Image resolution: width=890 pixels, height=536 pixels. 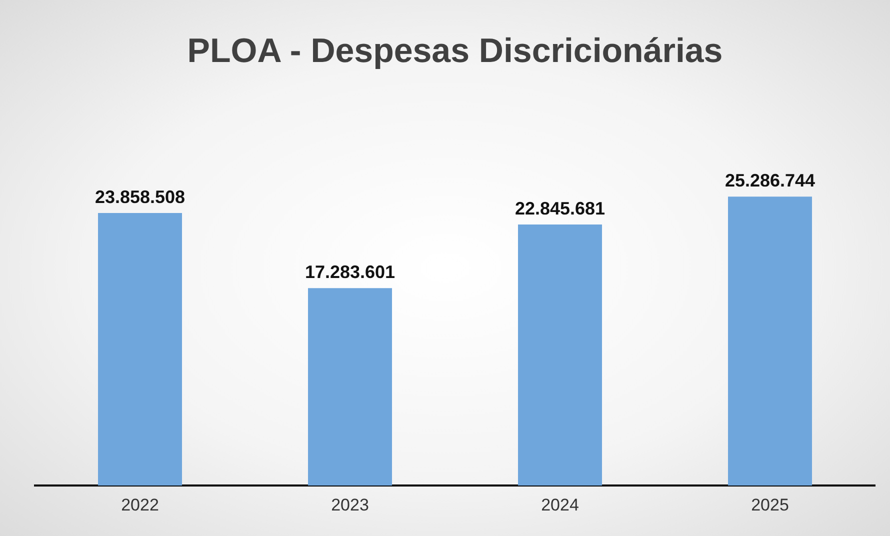 What do you see at coordinates (140, 504) in the screenshot?
I see `x-tick-label: 2022` at bounding box center [140, 504].